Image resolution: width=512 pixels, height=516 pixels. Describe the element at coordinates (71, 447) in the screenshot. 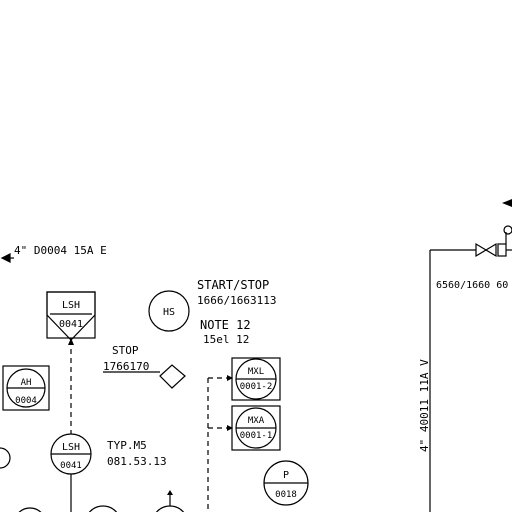

I see `lsh2-tag: LSH` at that location.